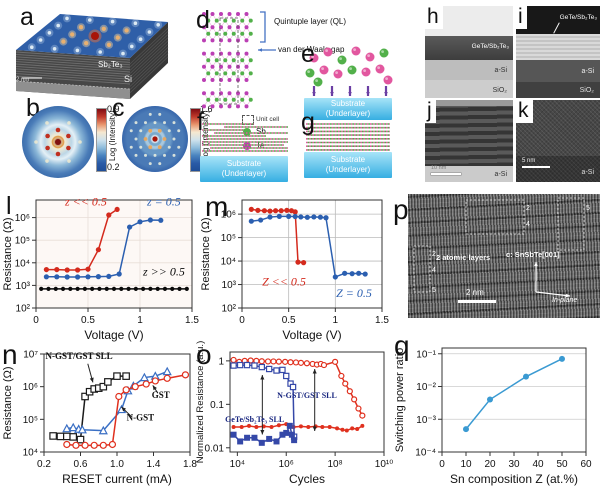  Describe the element at coordinates (425, 453) in the screenshot. I see `svg-text: 10⁻⁴` at that location.